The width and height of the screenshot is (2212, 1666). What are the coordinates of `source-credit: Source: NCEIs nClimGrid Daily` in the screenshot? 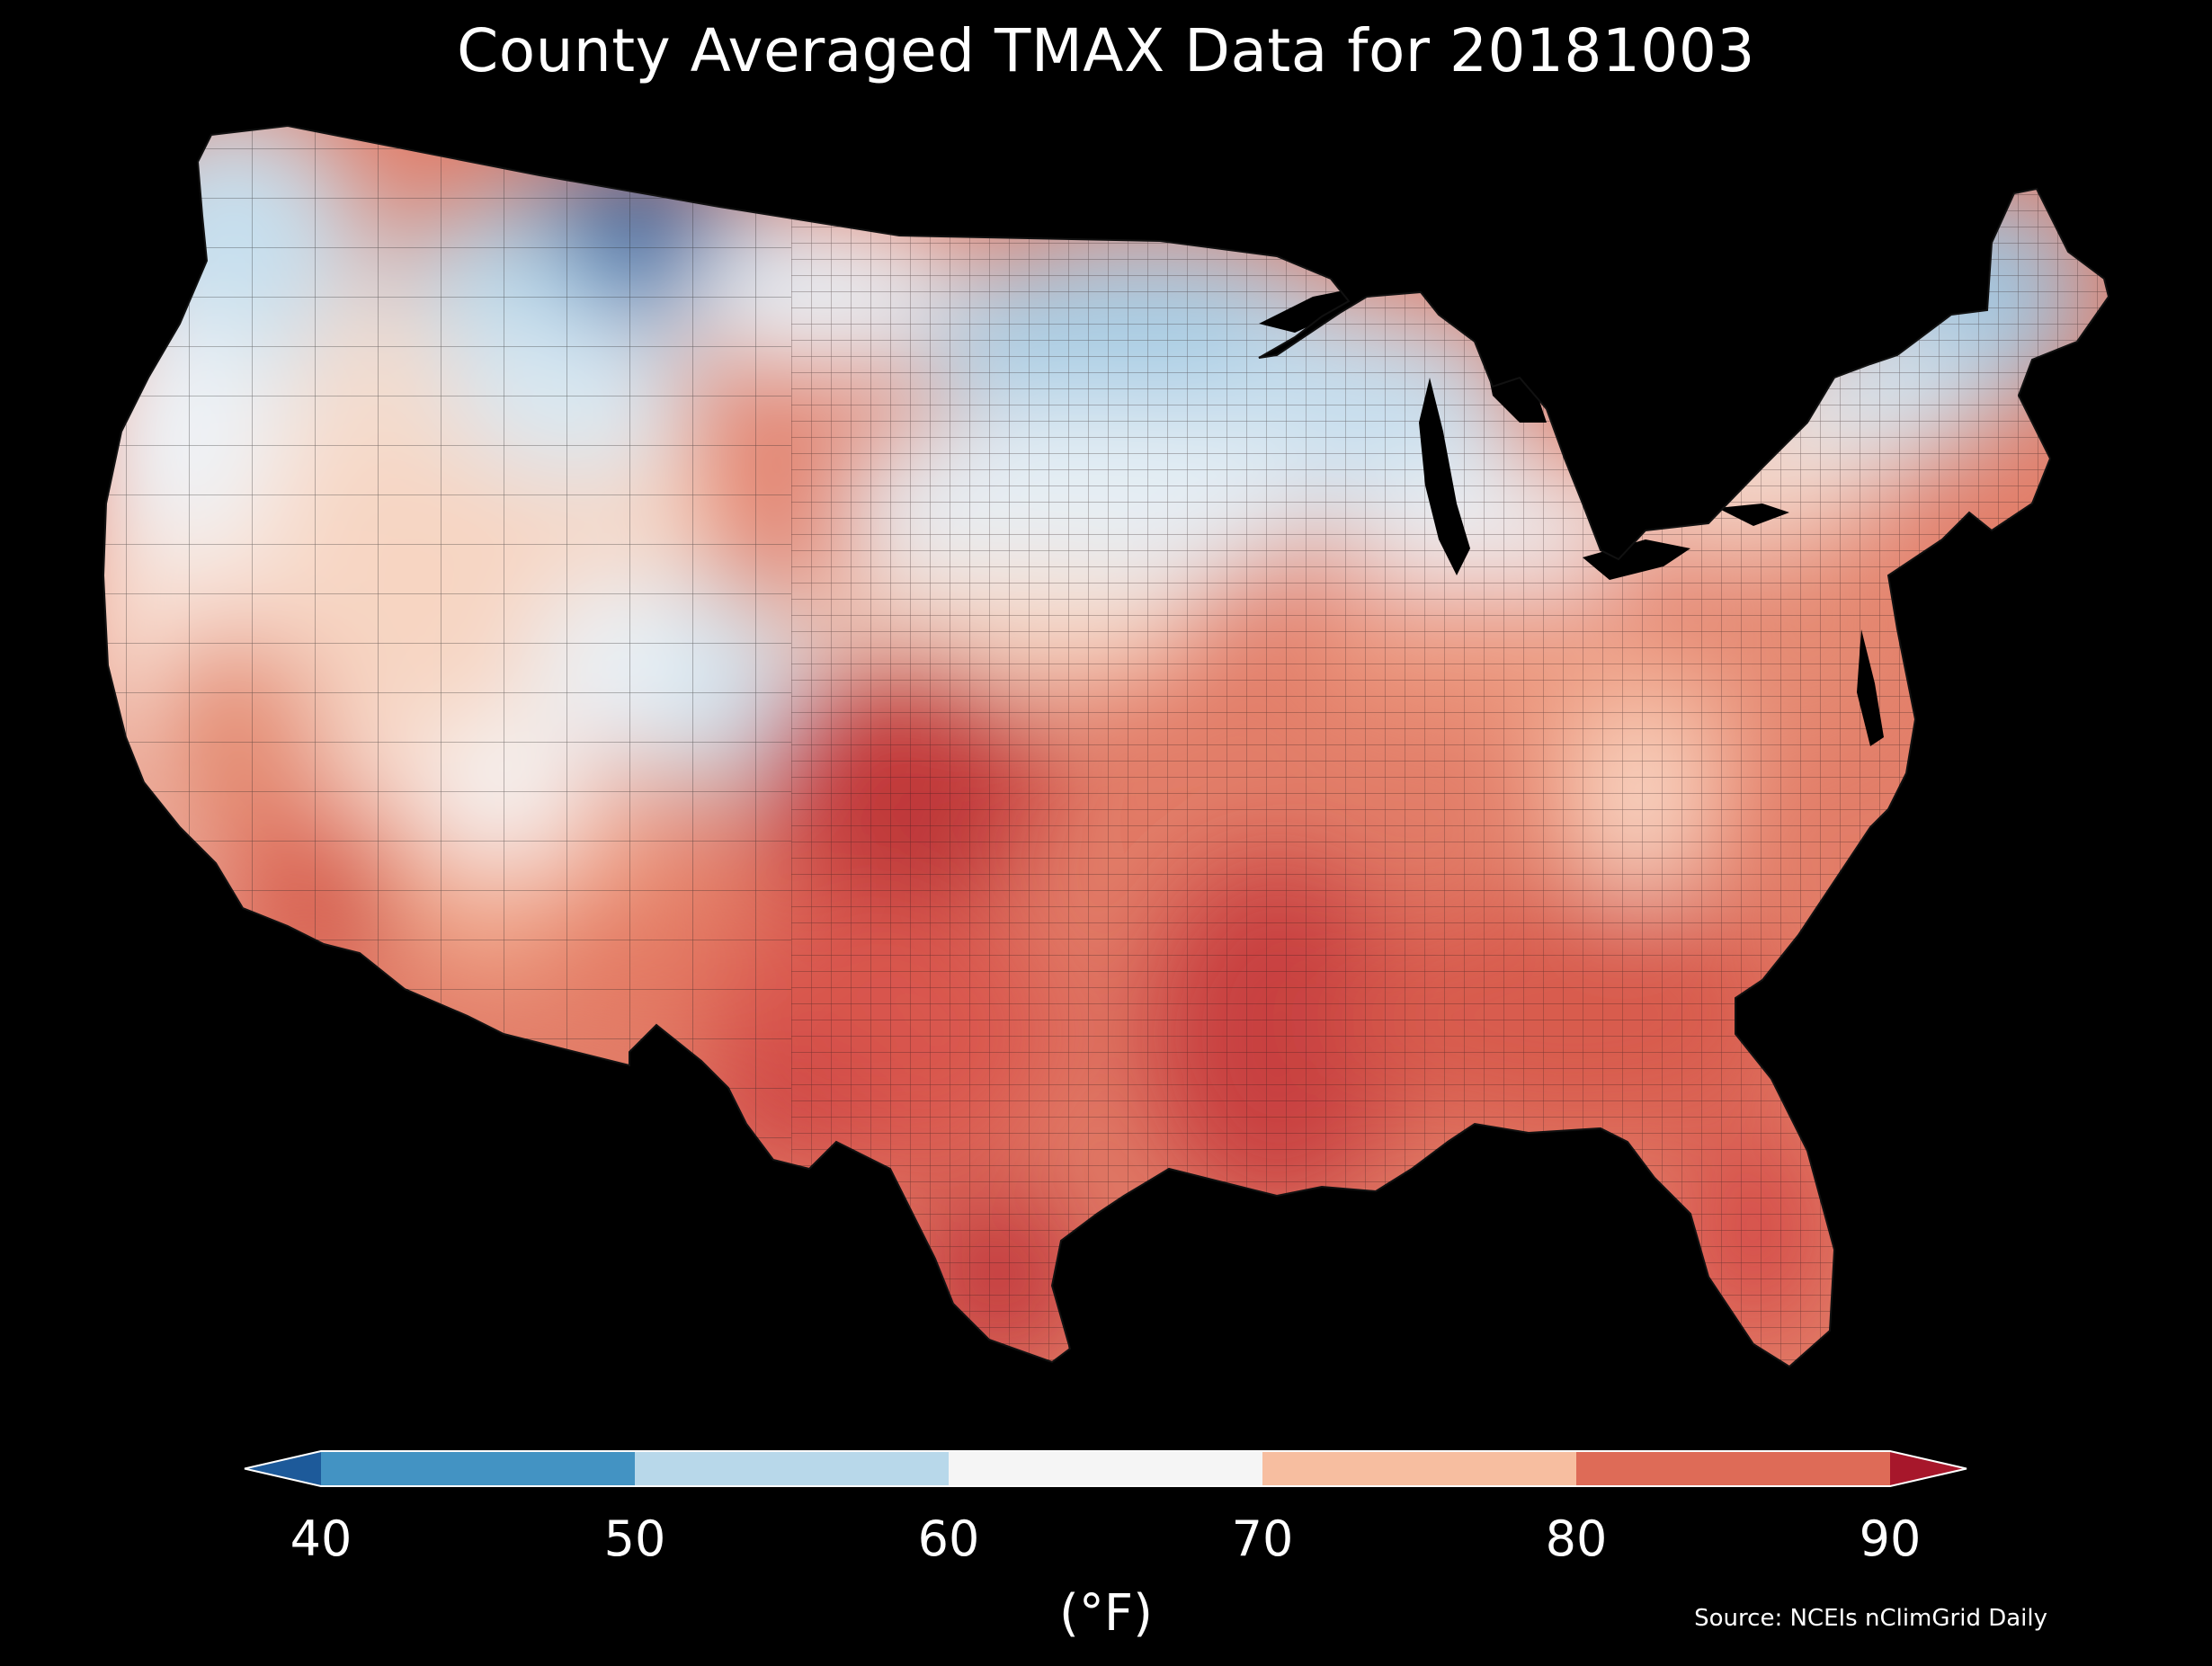 It's located at (1870, 1618).